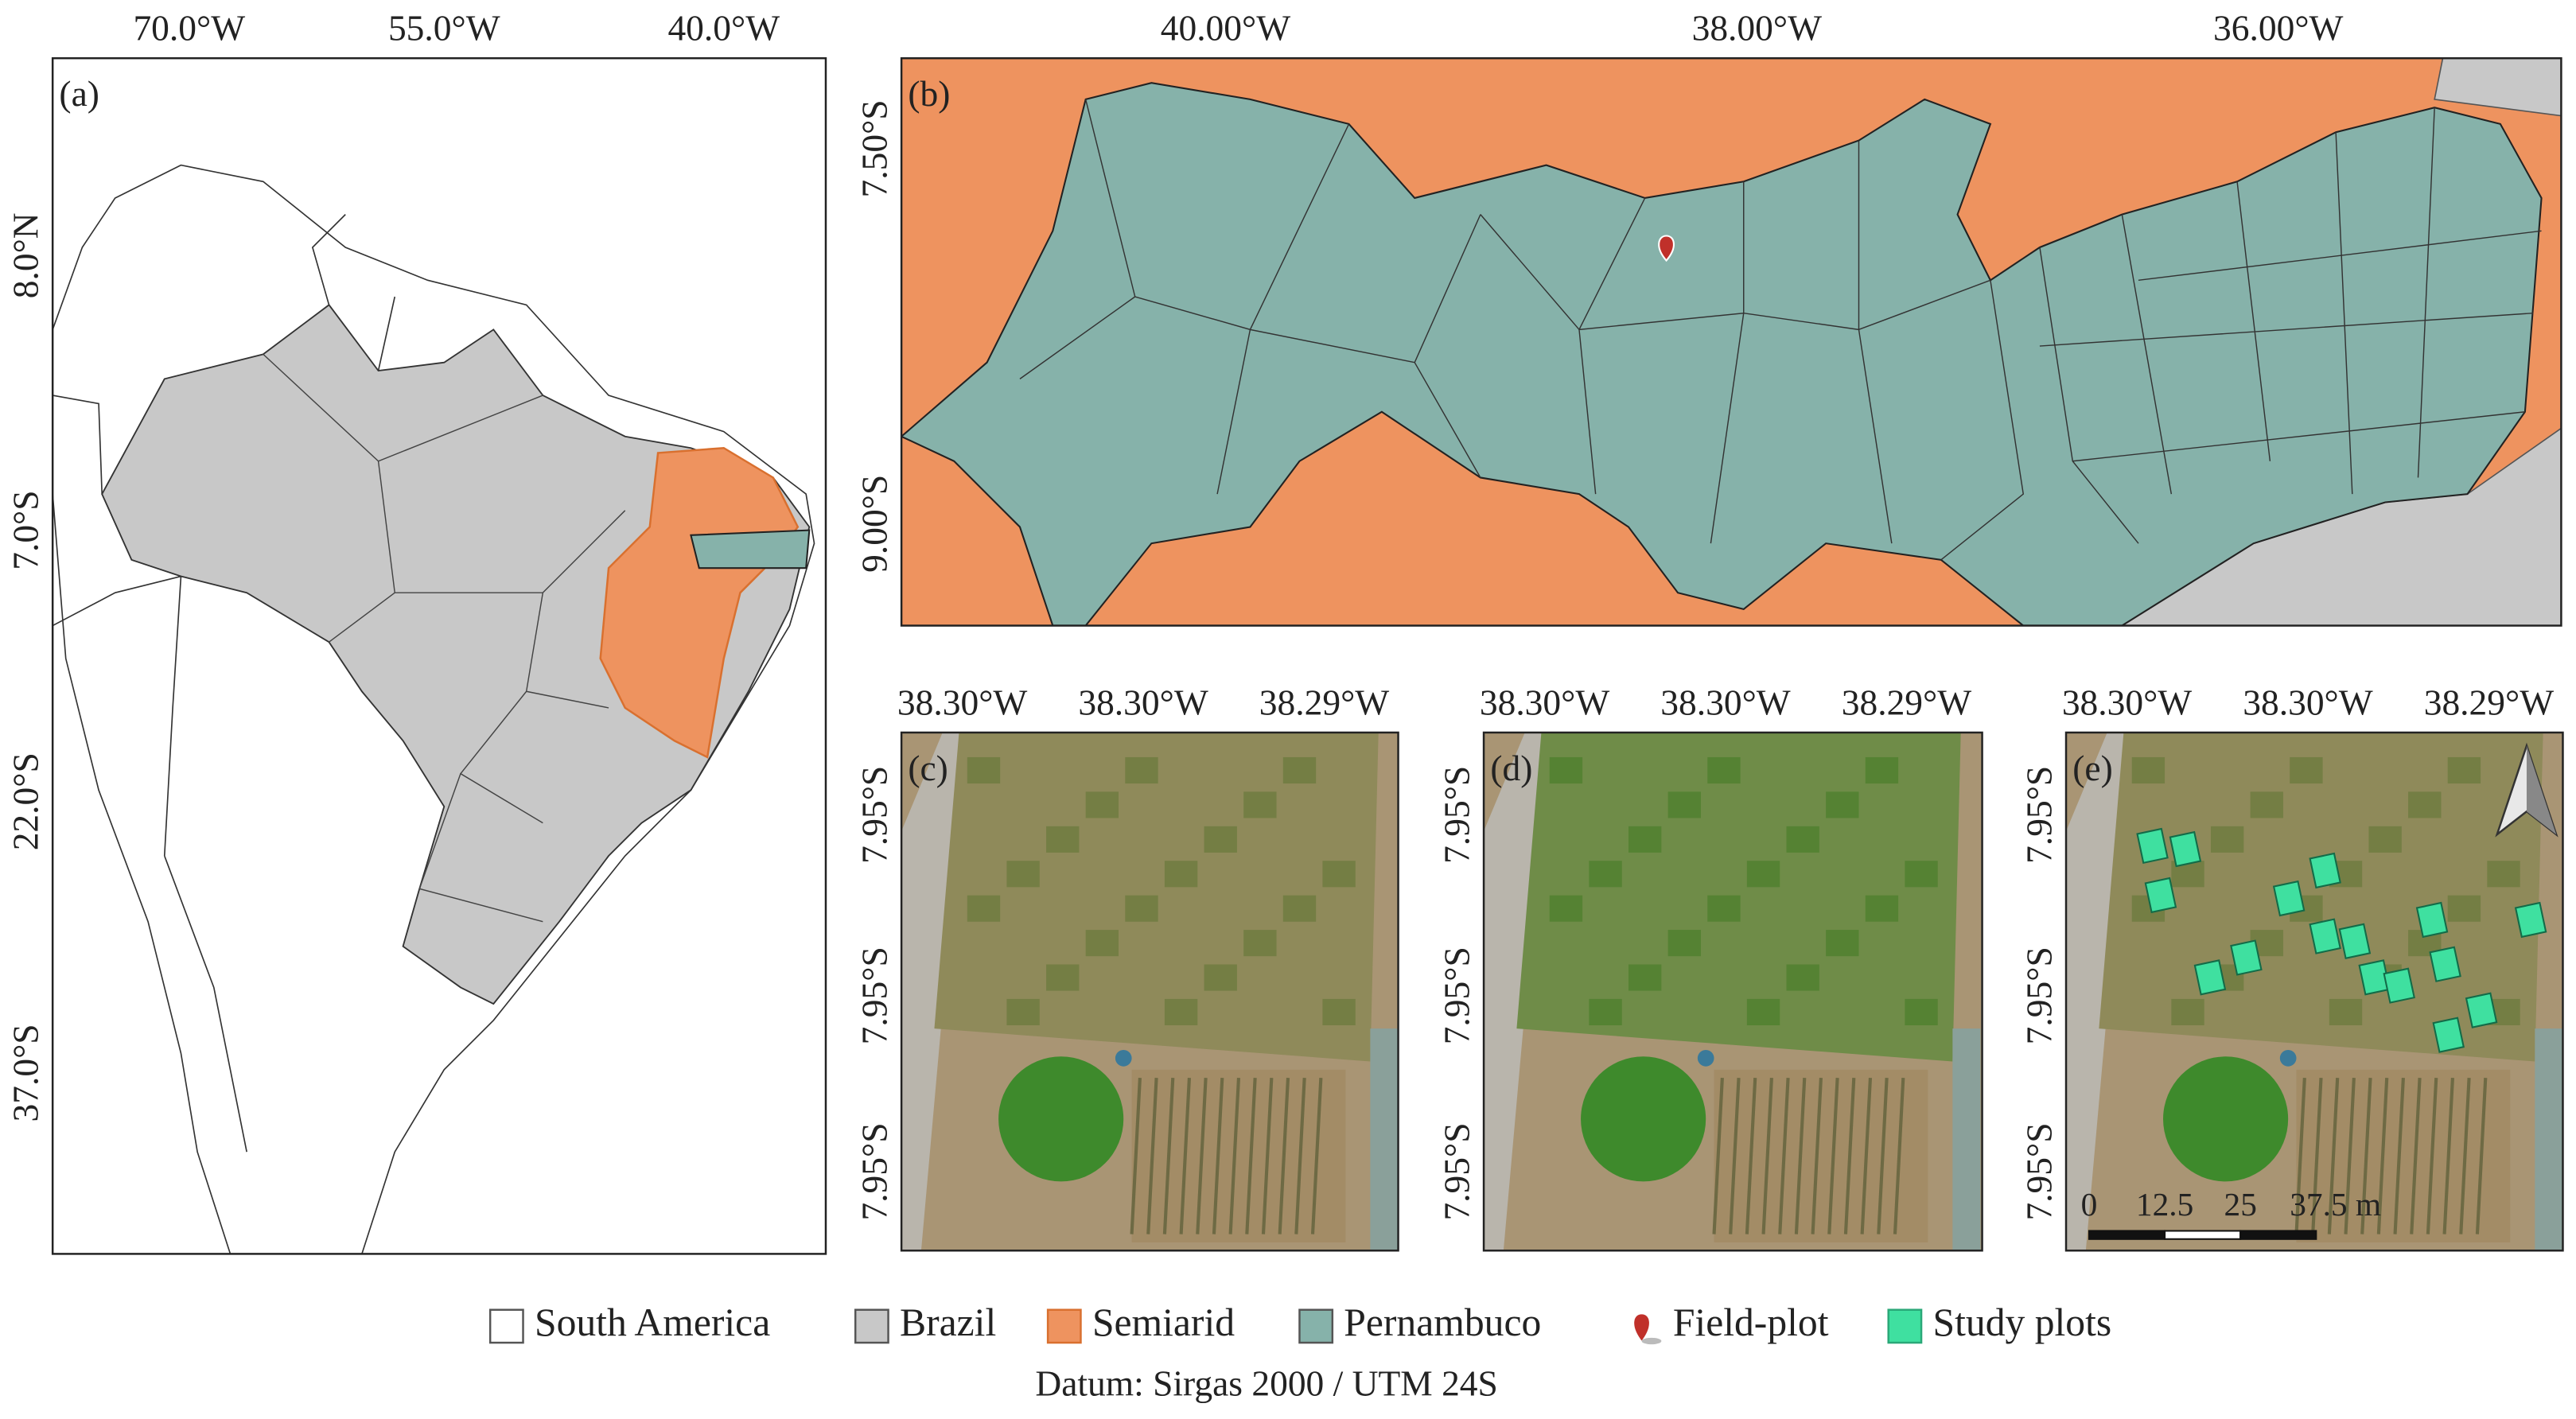 This screenshot has height=1419, width=2576. What do you see at coordinates (652, 1322) in the screenshot?
I see `legend-label: South America` at bounding box center [652, 1322].